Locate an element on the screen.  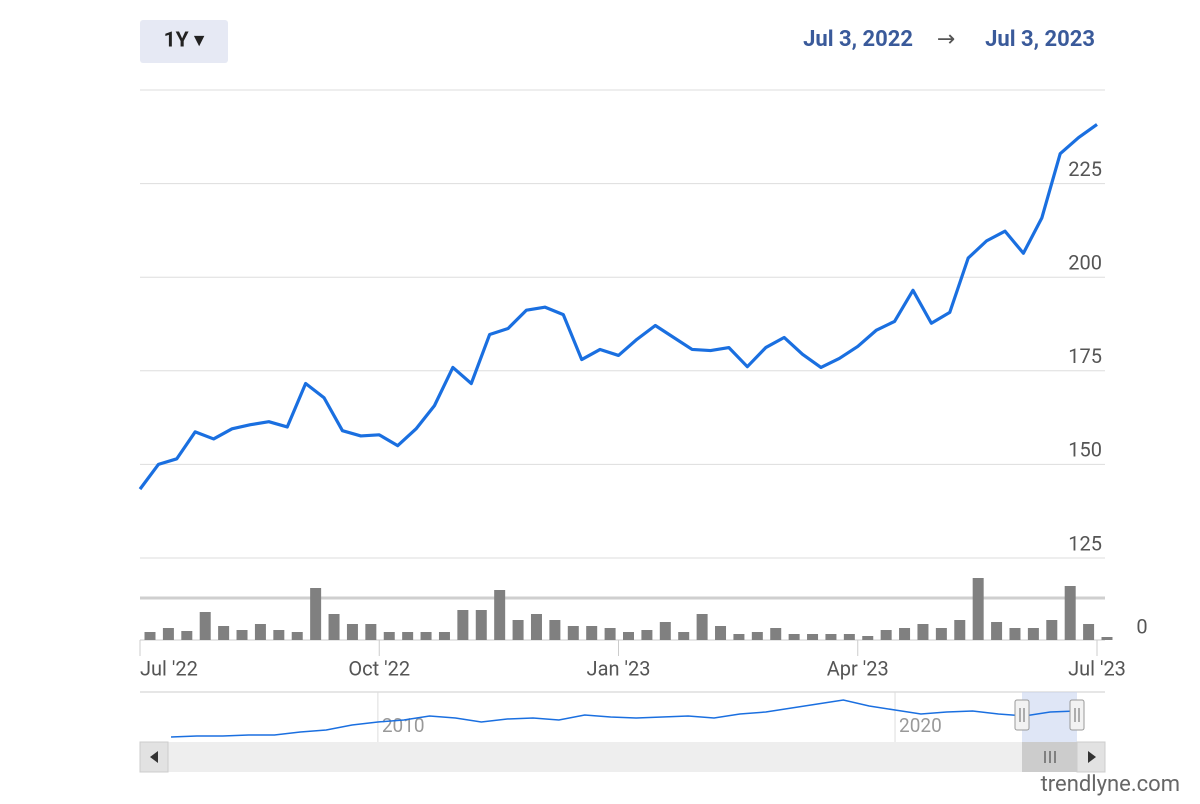
watermark: trendlyne.com is located at coordinates (1110, 784).